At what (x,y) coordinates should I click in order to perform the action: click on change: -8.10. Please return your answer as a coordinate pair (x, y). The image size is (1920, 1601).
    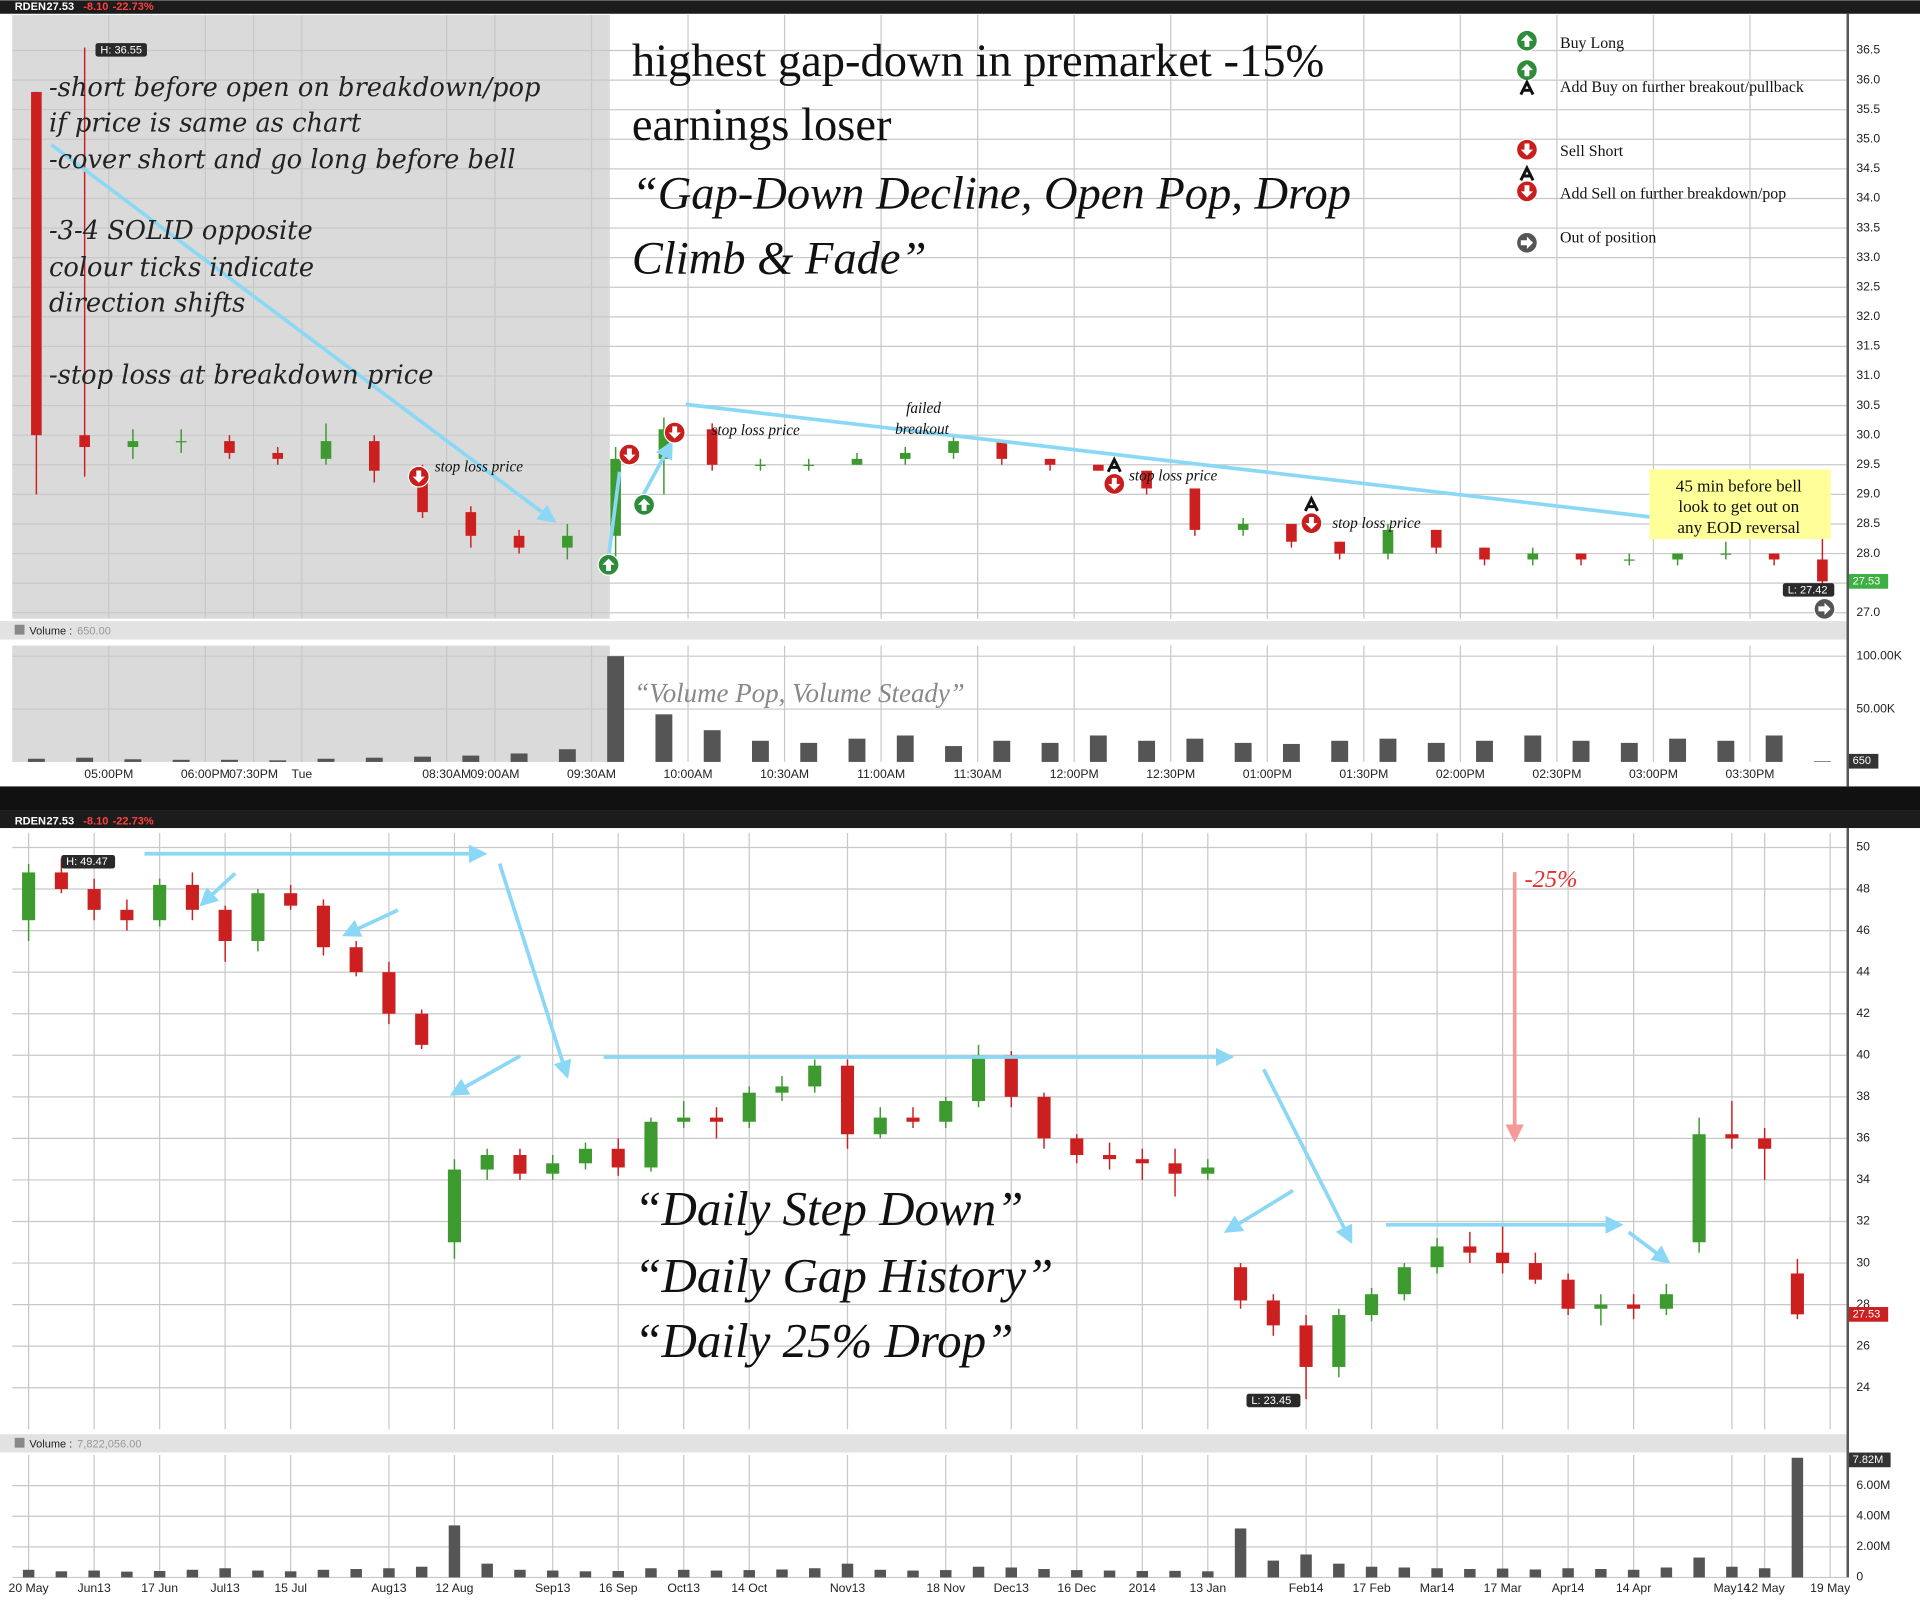
    Looking at the image, I should click on (95, 7).